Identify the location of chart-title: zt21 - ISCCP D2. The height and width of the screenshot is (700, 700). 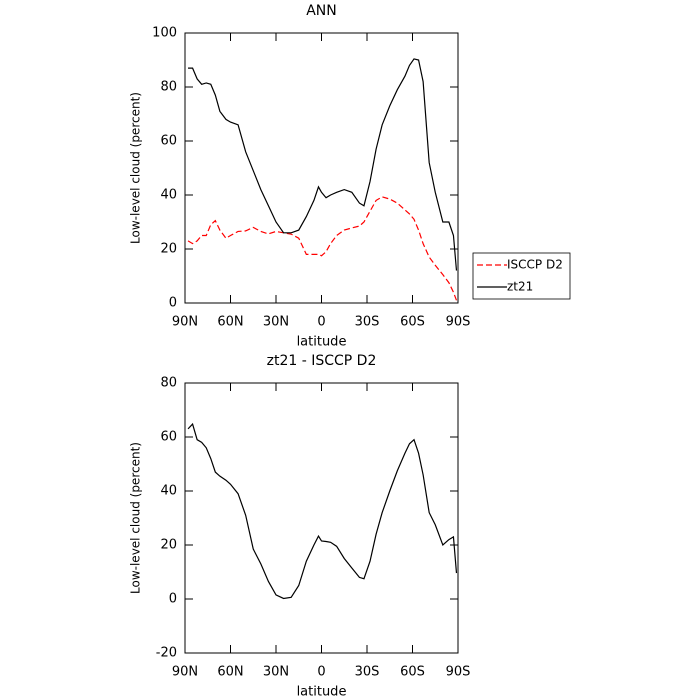
(322, 361).